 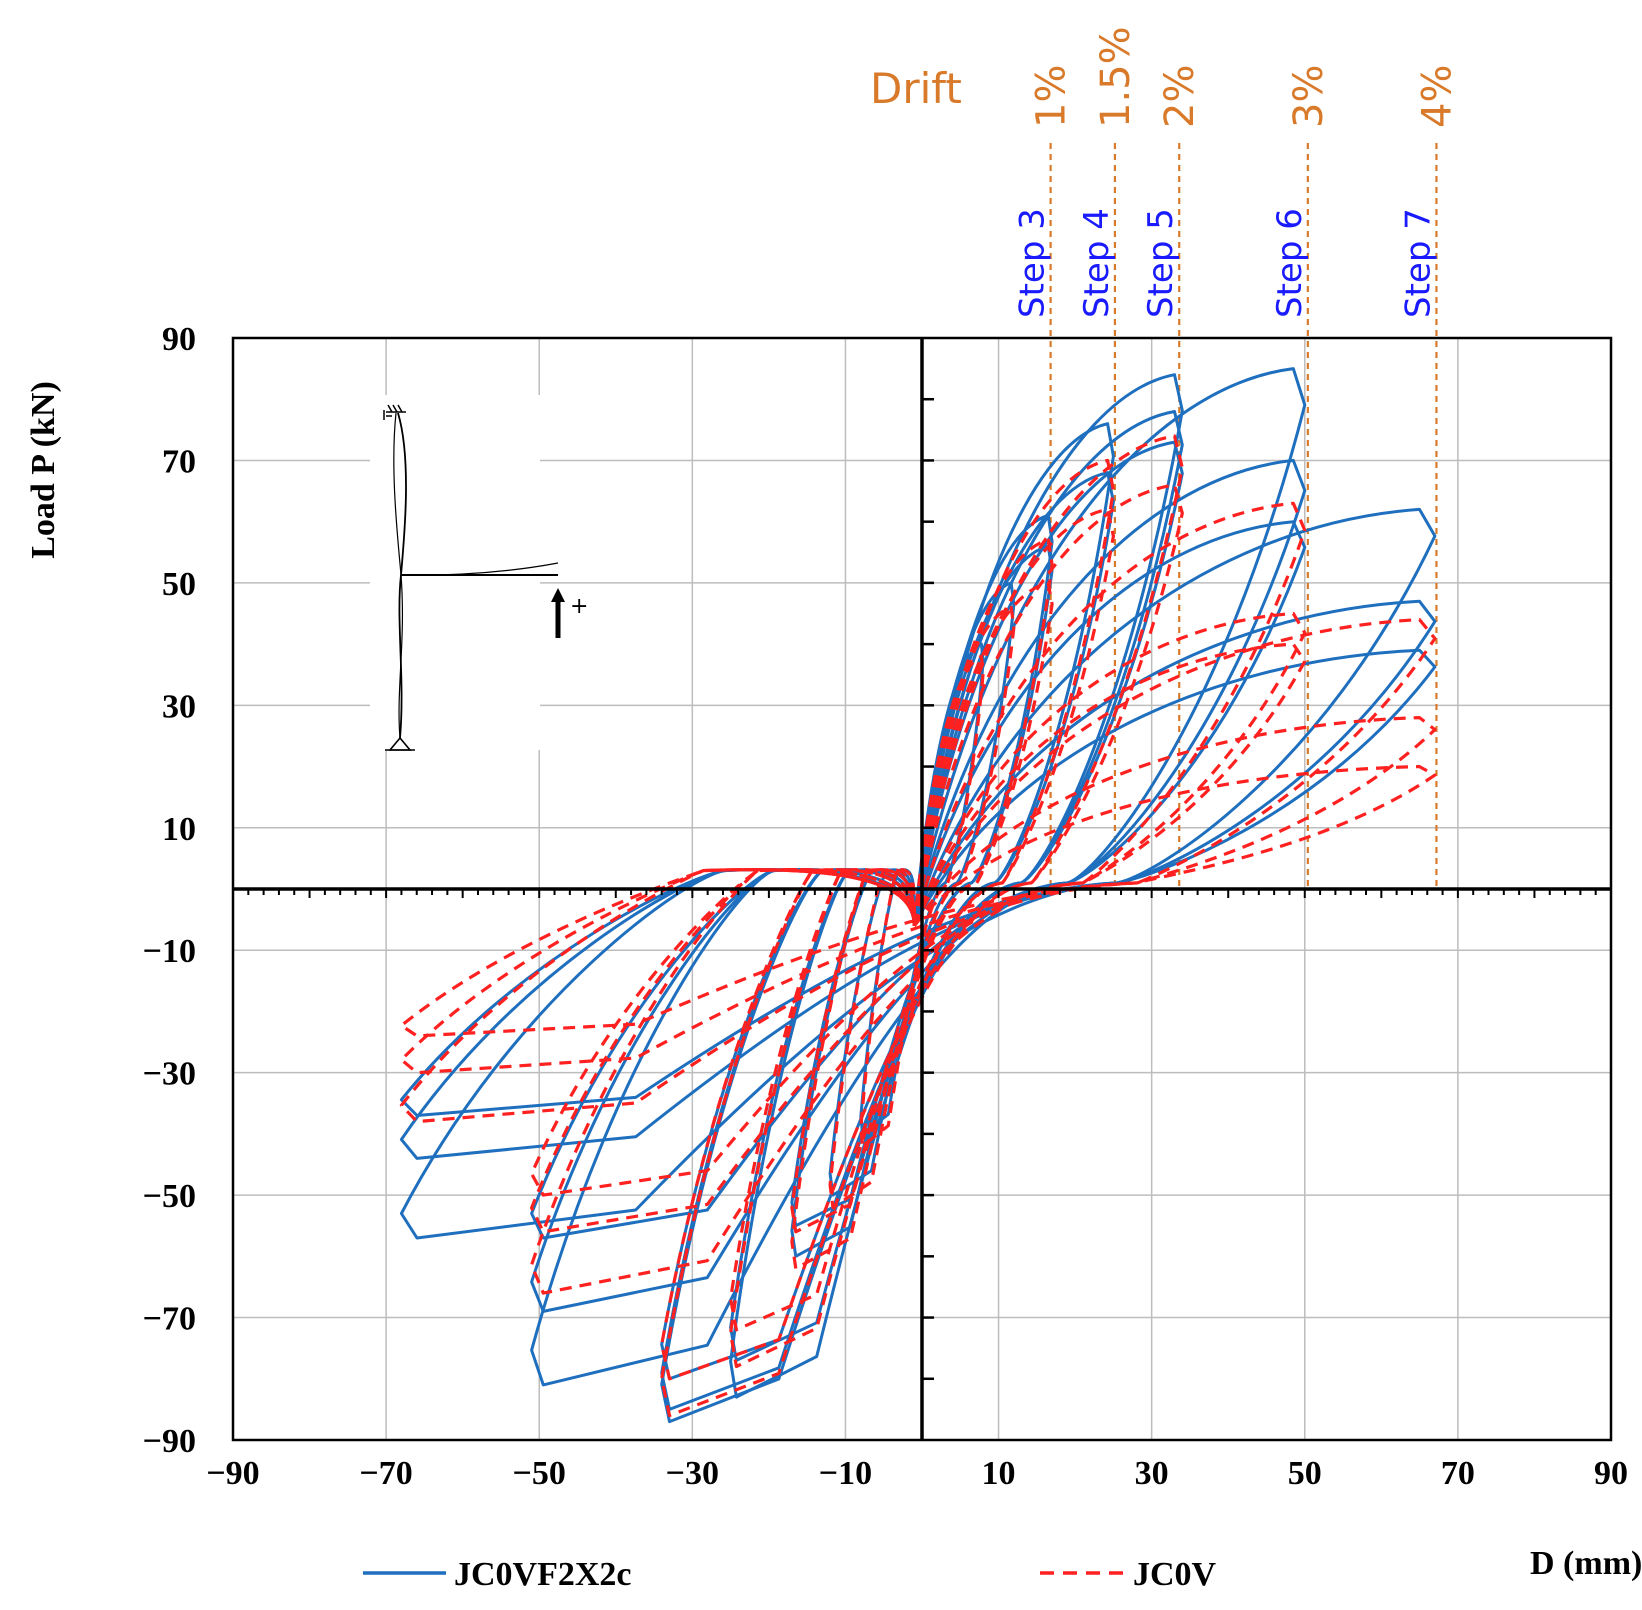 I want to click on sketch-beam-deflected, so click(x=479, y=569).